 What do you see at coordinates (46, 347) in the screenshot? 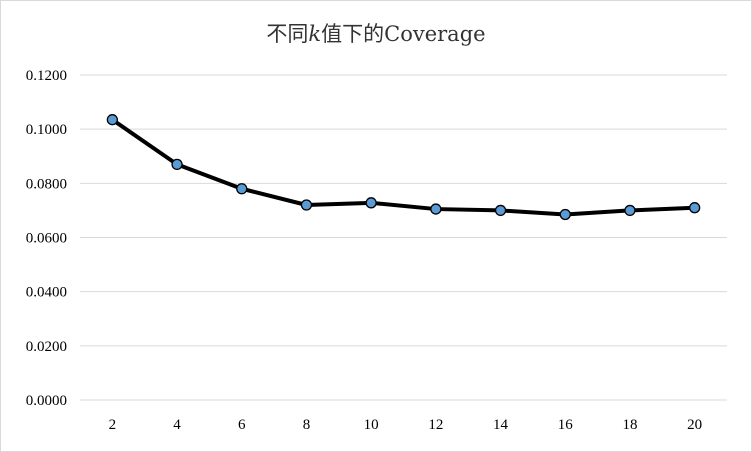
I see `y-tick-label: 0.0200` at bounding box center [46, 347].